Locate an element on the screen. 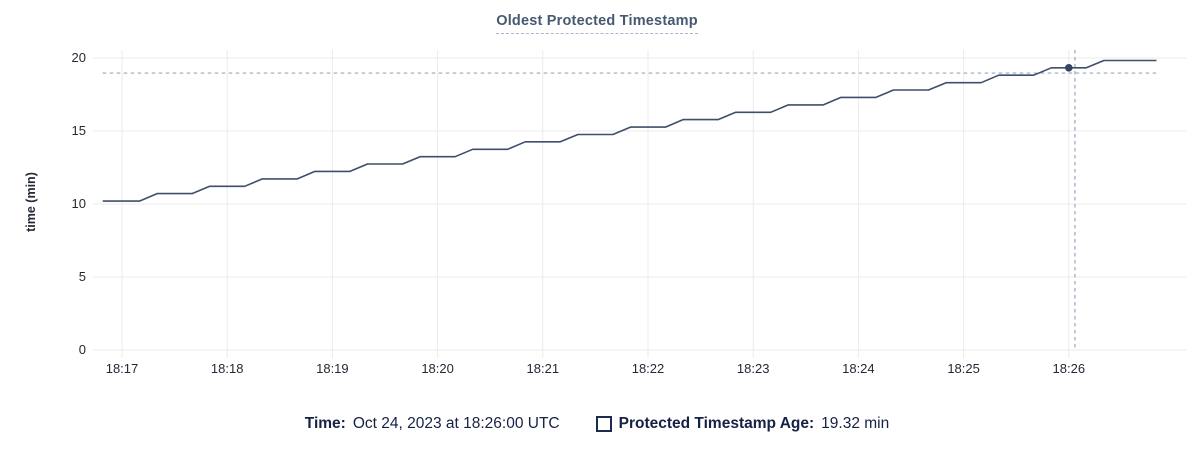 The image size is (1194, 466). x-tick-label: 18:22 is located at coordinates (648, 368).